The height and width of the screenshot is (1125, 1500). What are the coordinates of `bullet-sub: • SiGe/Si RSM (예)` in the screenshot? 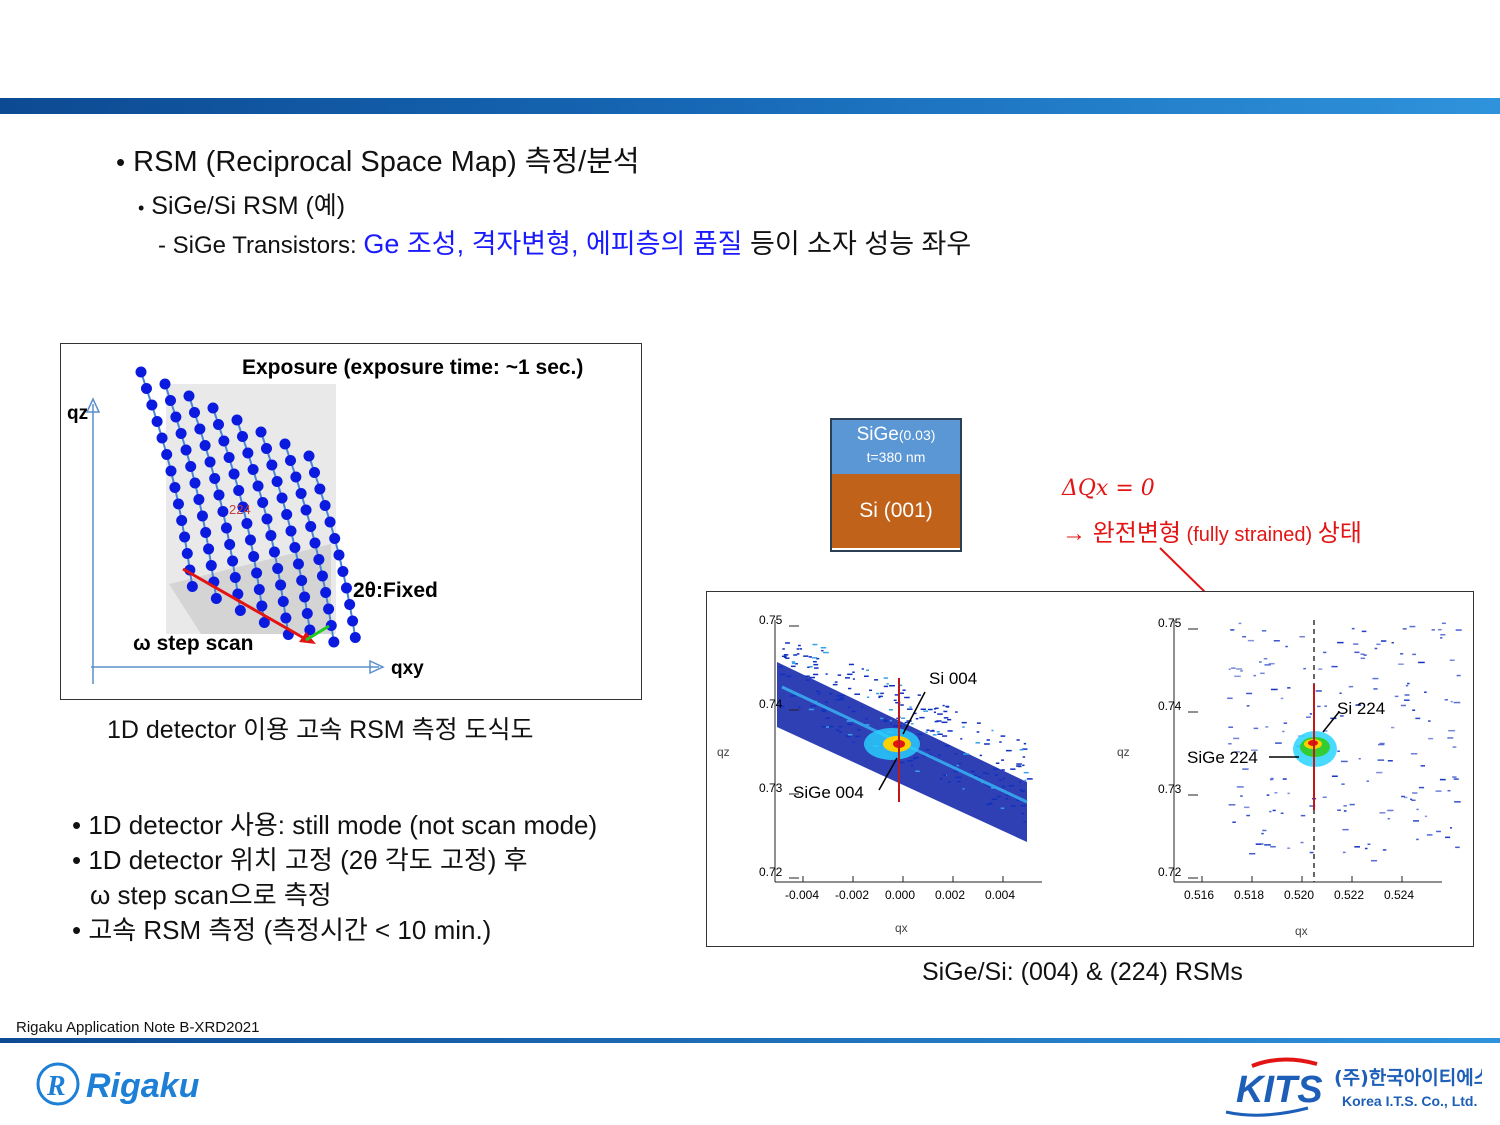 It's located at (241, 204).